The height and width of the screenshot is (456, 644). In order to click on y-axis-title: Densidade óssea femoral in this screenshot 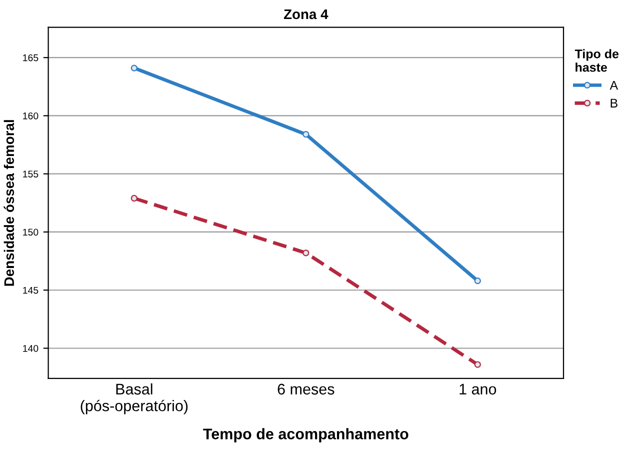, I will do `click(9, 203)`.